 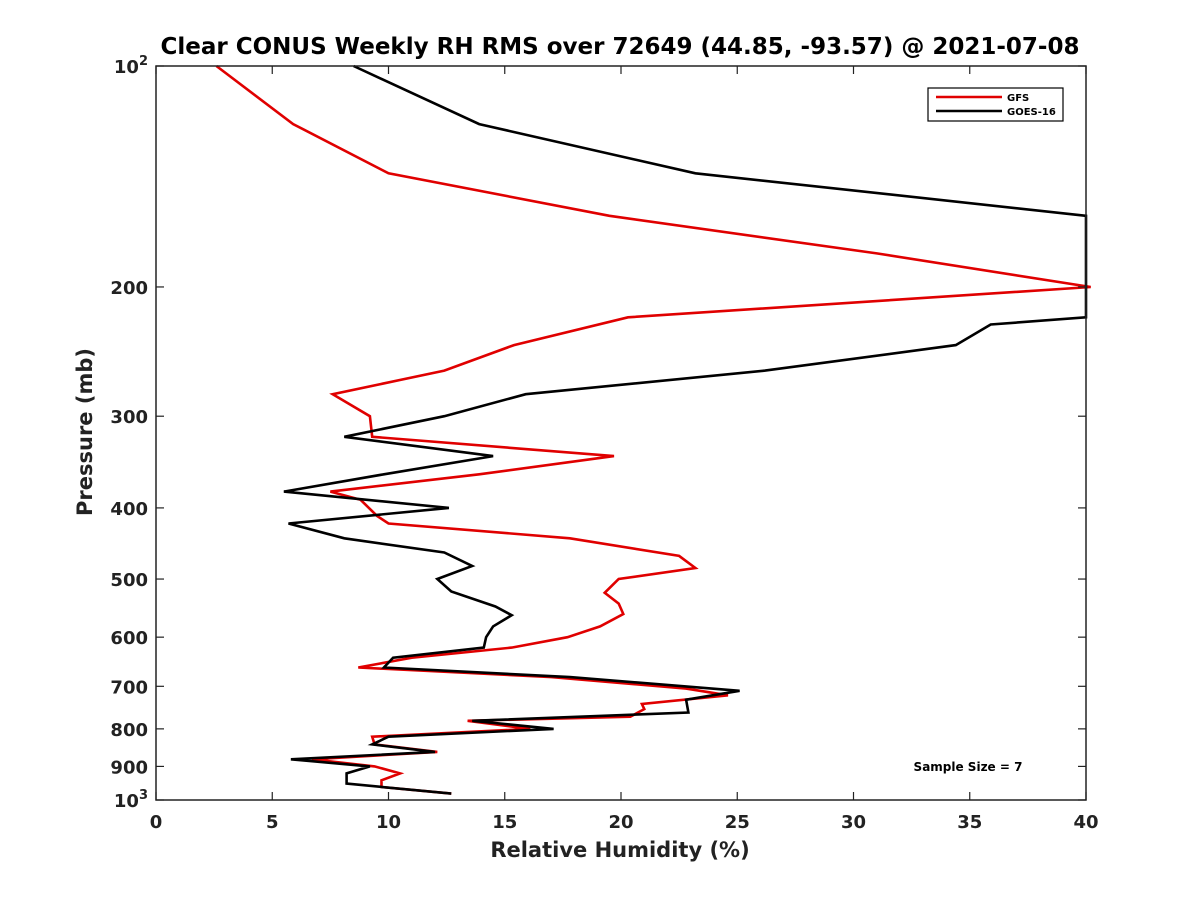 I want to click on x-tick-label: 20, so click(x=620, y=822).